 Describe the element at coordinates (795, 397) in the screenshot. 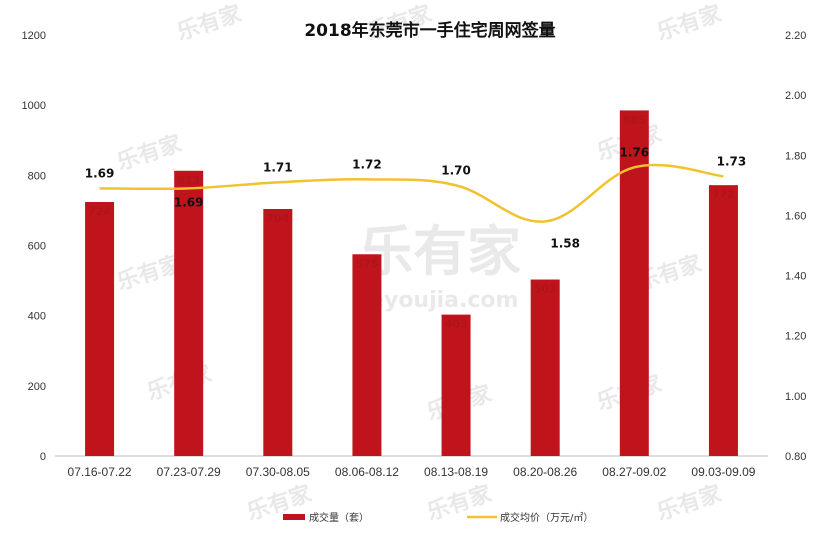

I see `y-right-tick-label: 1.00` at that location.